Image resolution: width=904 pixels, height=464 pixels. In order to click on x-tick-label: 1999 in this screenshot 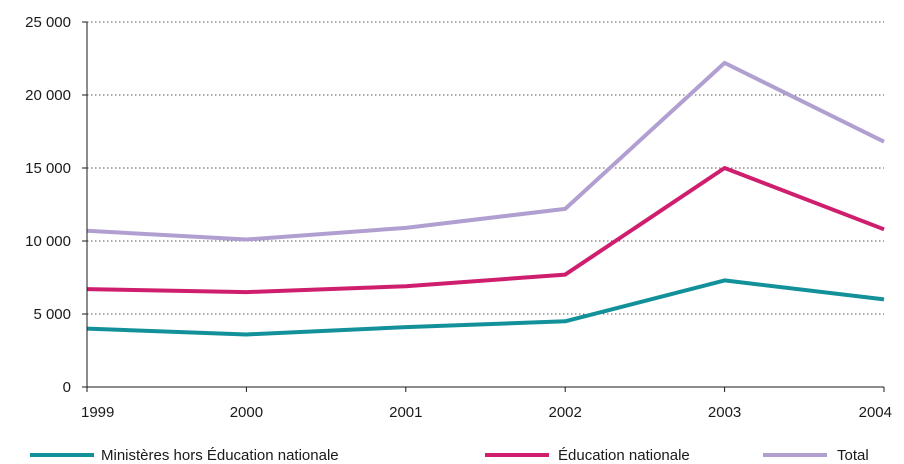, I will do `click(97, 412)`.